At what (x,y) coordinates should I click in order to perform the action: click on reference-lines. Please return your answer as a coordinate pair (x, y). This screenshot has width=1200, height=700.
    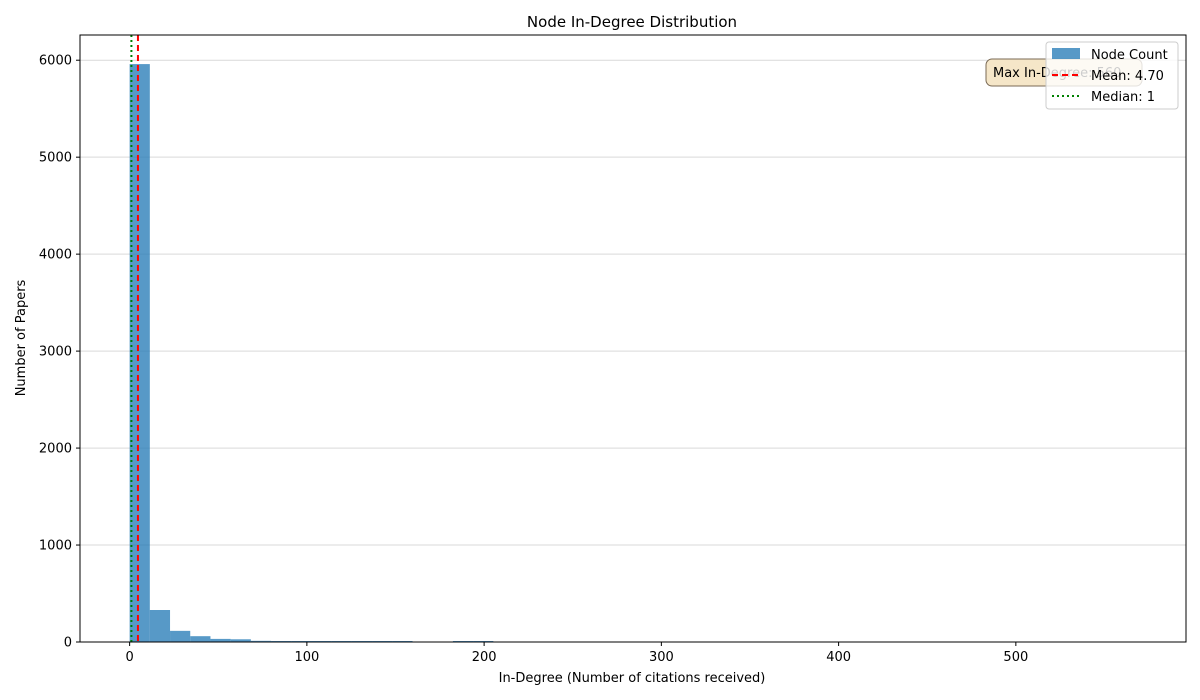
    Looking at the image, I should click on (134, 338).